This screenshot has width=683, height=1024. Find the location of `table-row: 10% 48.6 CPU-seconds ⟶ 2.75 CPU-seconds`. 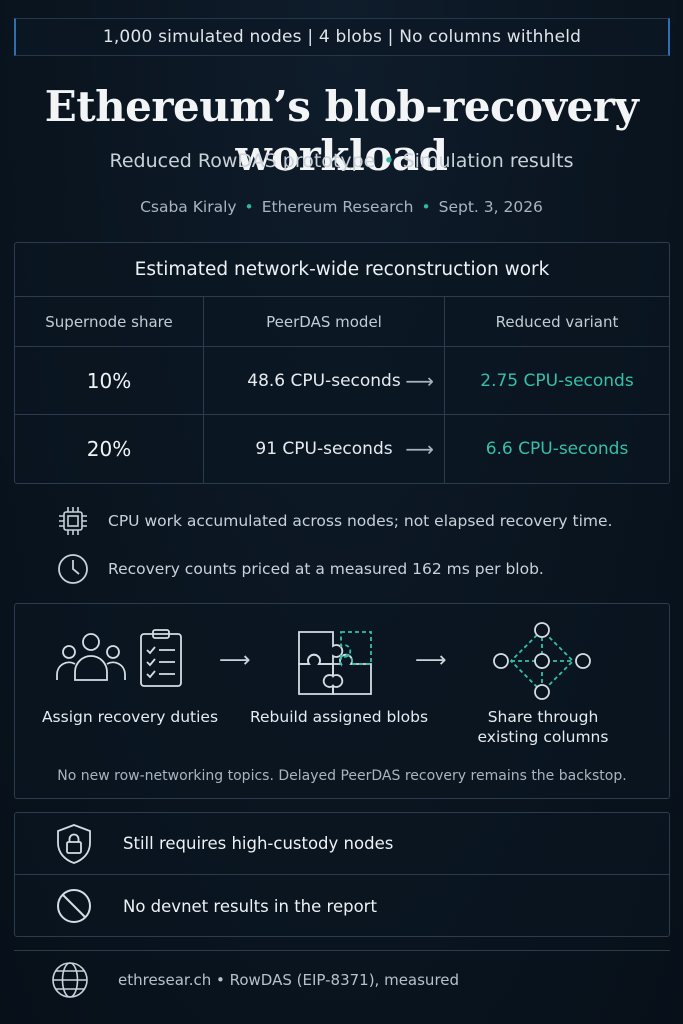

table-row: 10% 48.6 CPU-seconds ⟶ 2.75 CPU-seconds is located at coordinates (342, 381).